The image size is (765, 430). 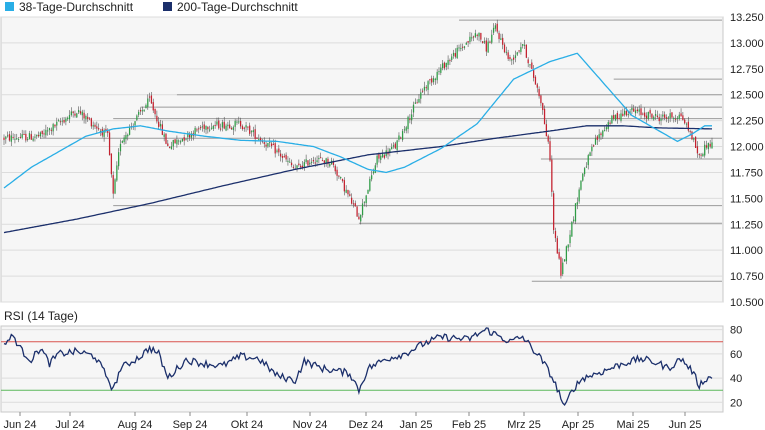 What do you see at coordinates (736, 355) in the screenshot?
I see `rsi-y-tick-label: 60` at bounding box center [736, 355].